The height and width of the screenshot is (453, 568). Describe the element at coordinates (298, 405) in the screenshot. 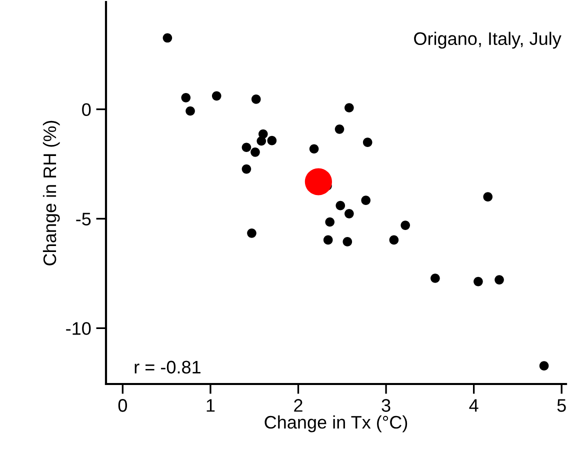

I see `x-tick-label: 2` at that location.